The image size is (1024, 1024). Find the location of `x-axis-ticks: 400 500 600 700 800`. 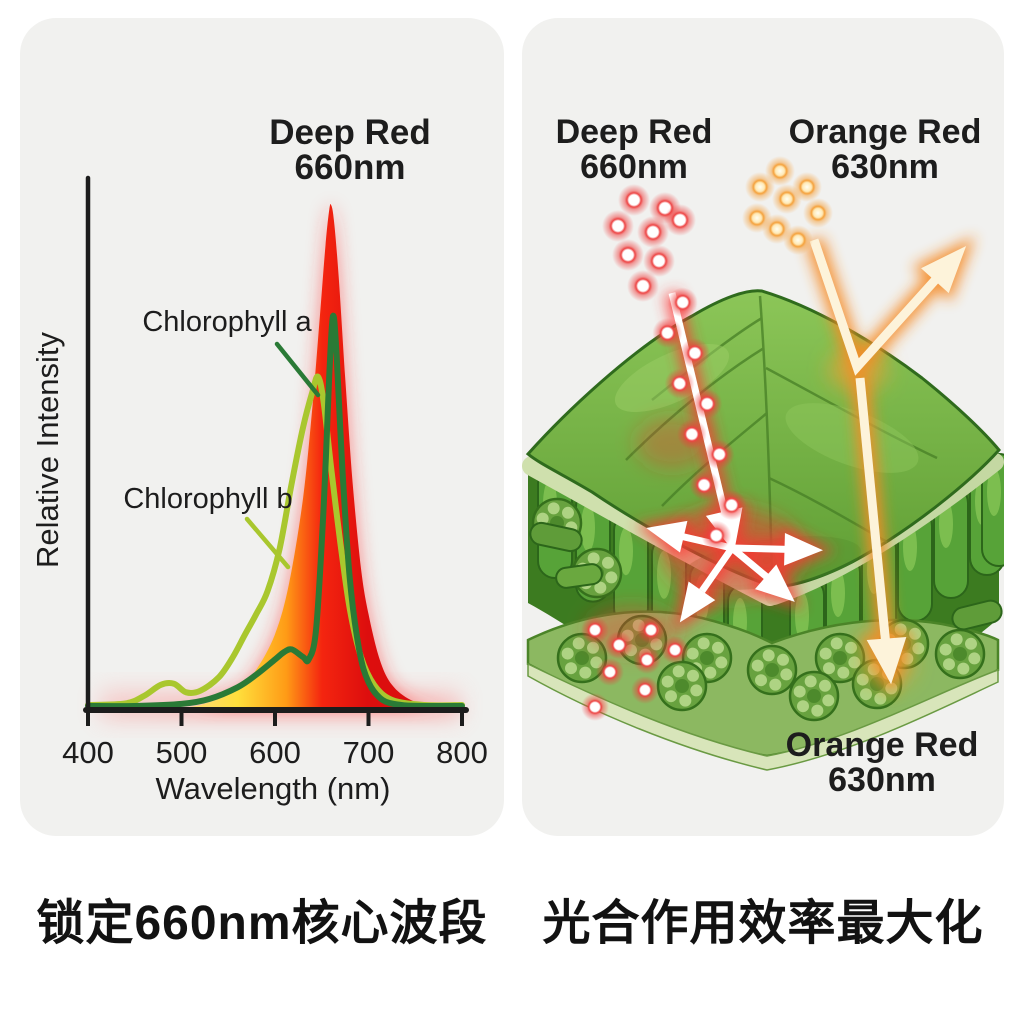

x-axis-ticks: 400 500 600 700 800 is located at coordinates (275, 740).